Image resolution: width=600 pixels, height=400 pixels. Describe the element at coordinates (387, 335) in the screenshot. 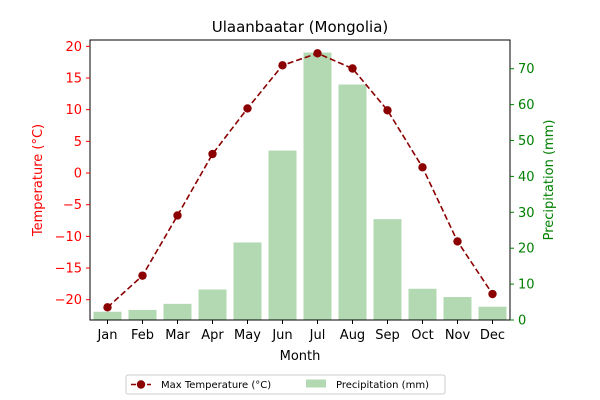

I see `x-tick-label: Sep` at that location.